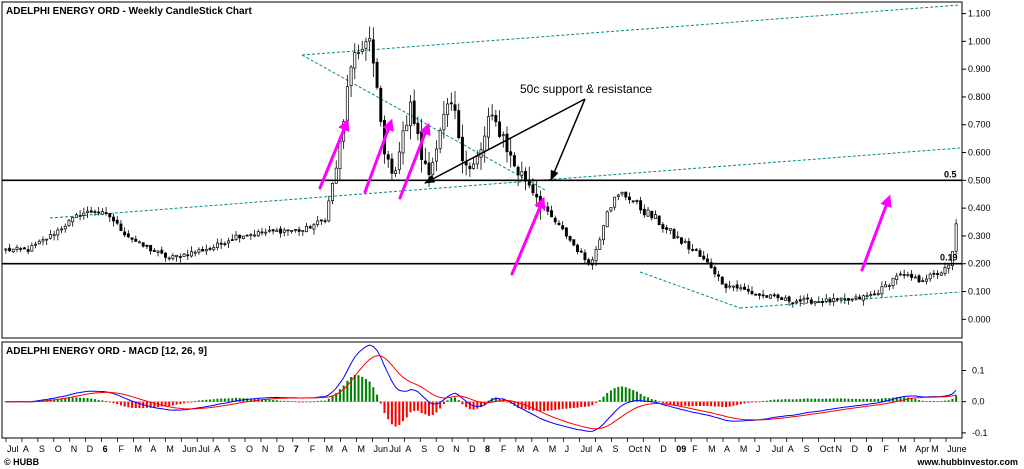 The image size is (1024, 469). What do you see at coordinates (380, 449) in the screenshot?
I see `x-tick-label: Jun` at bounding box center [380, 449].